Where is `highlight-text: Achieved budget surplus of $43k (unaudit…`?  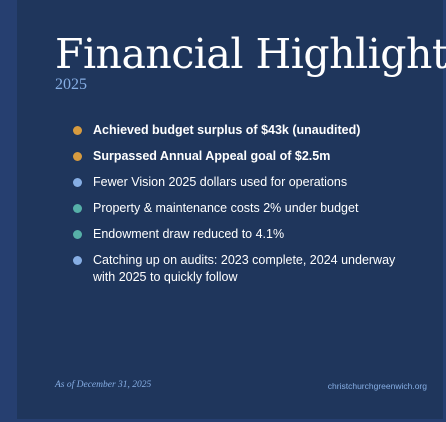 highlight-text: Achieved budget surplus of $43k (unaudit… is located at coordinates (227, 130).